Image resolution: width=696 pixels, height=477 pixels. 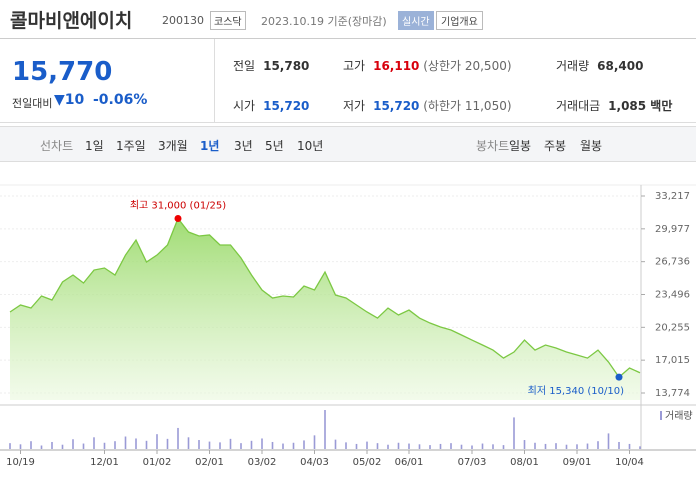 I want to click on cell: 시가 15,720, so click(x=271, y=105).